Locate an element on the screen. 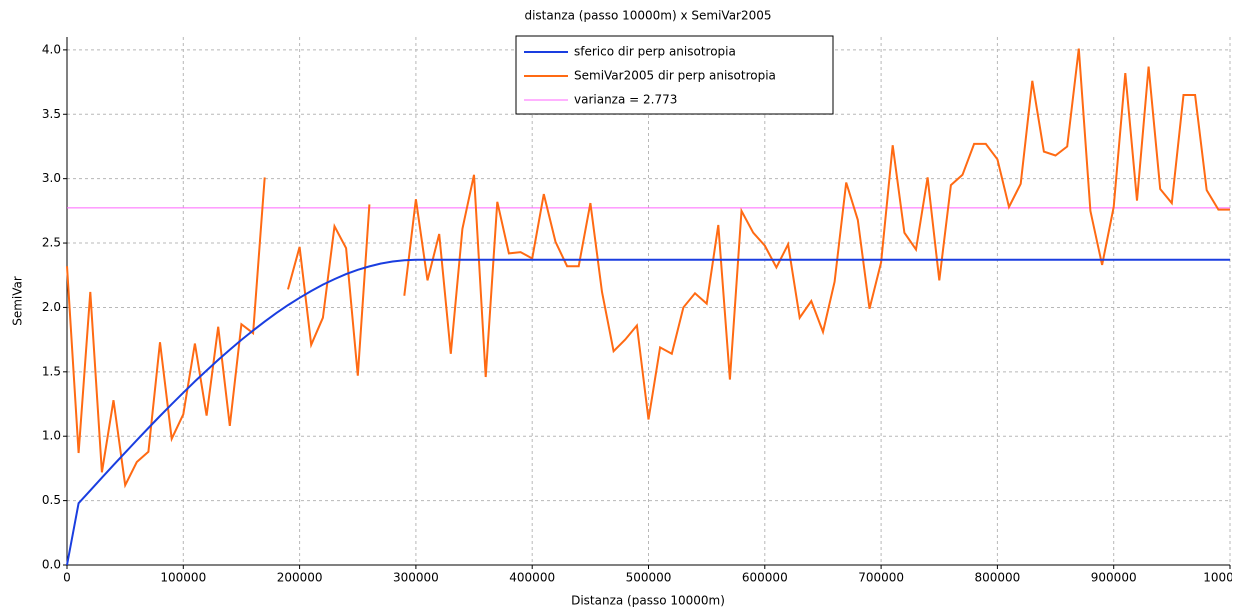 Image resolution: width=1250 pixels, height=614 pixels. x-tick-label: 800000 is located at coordinates (997, 578).